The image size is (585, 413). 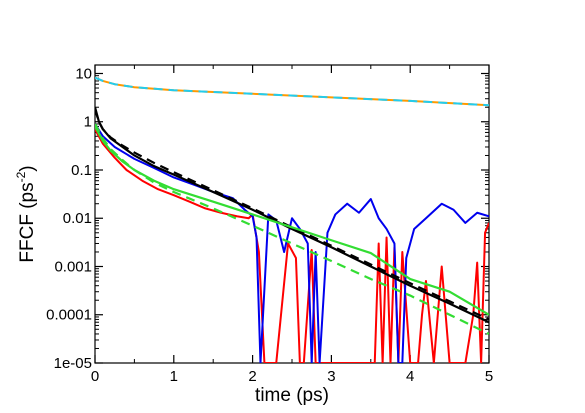 I want to click on x-tick-label: 1, so click(x=174, y=376).